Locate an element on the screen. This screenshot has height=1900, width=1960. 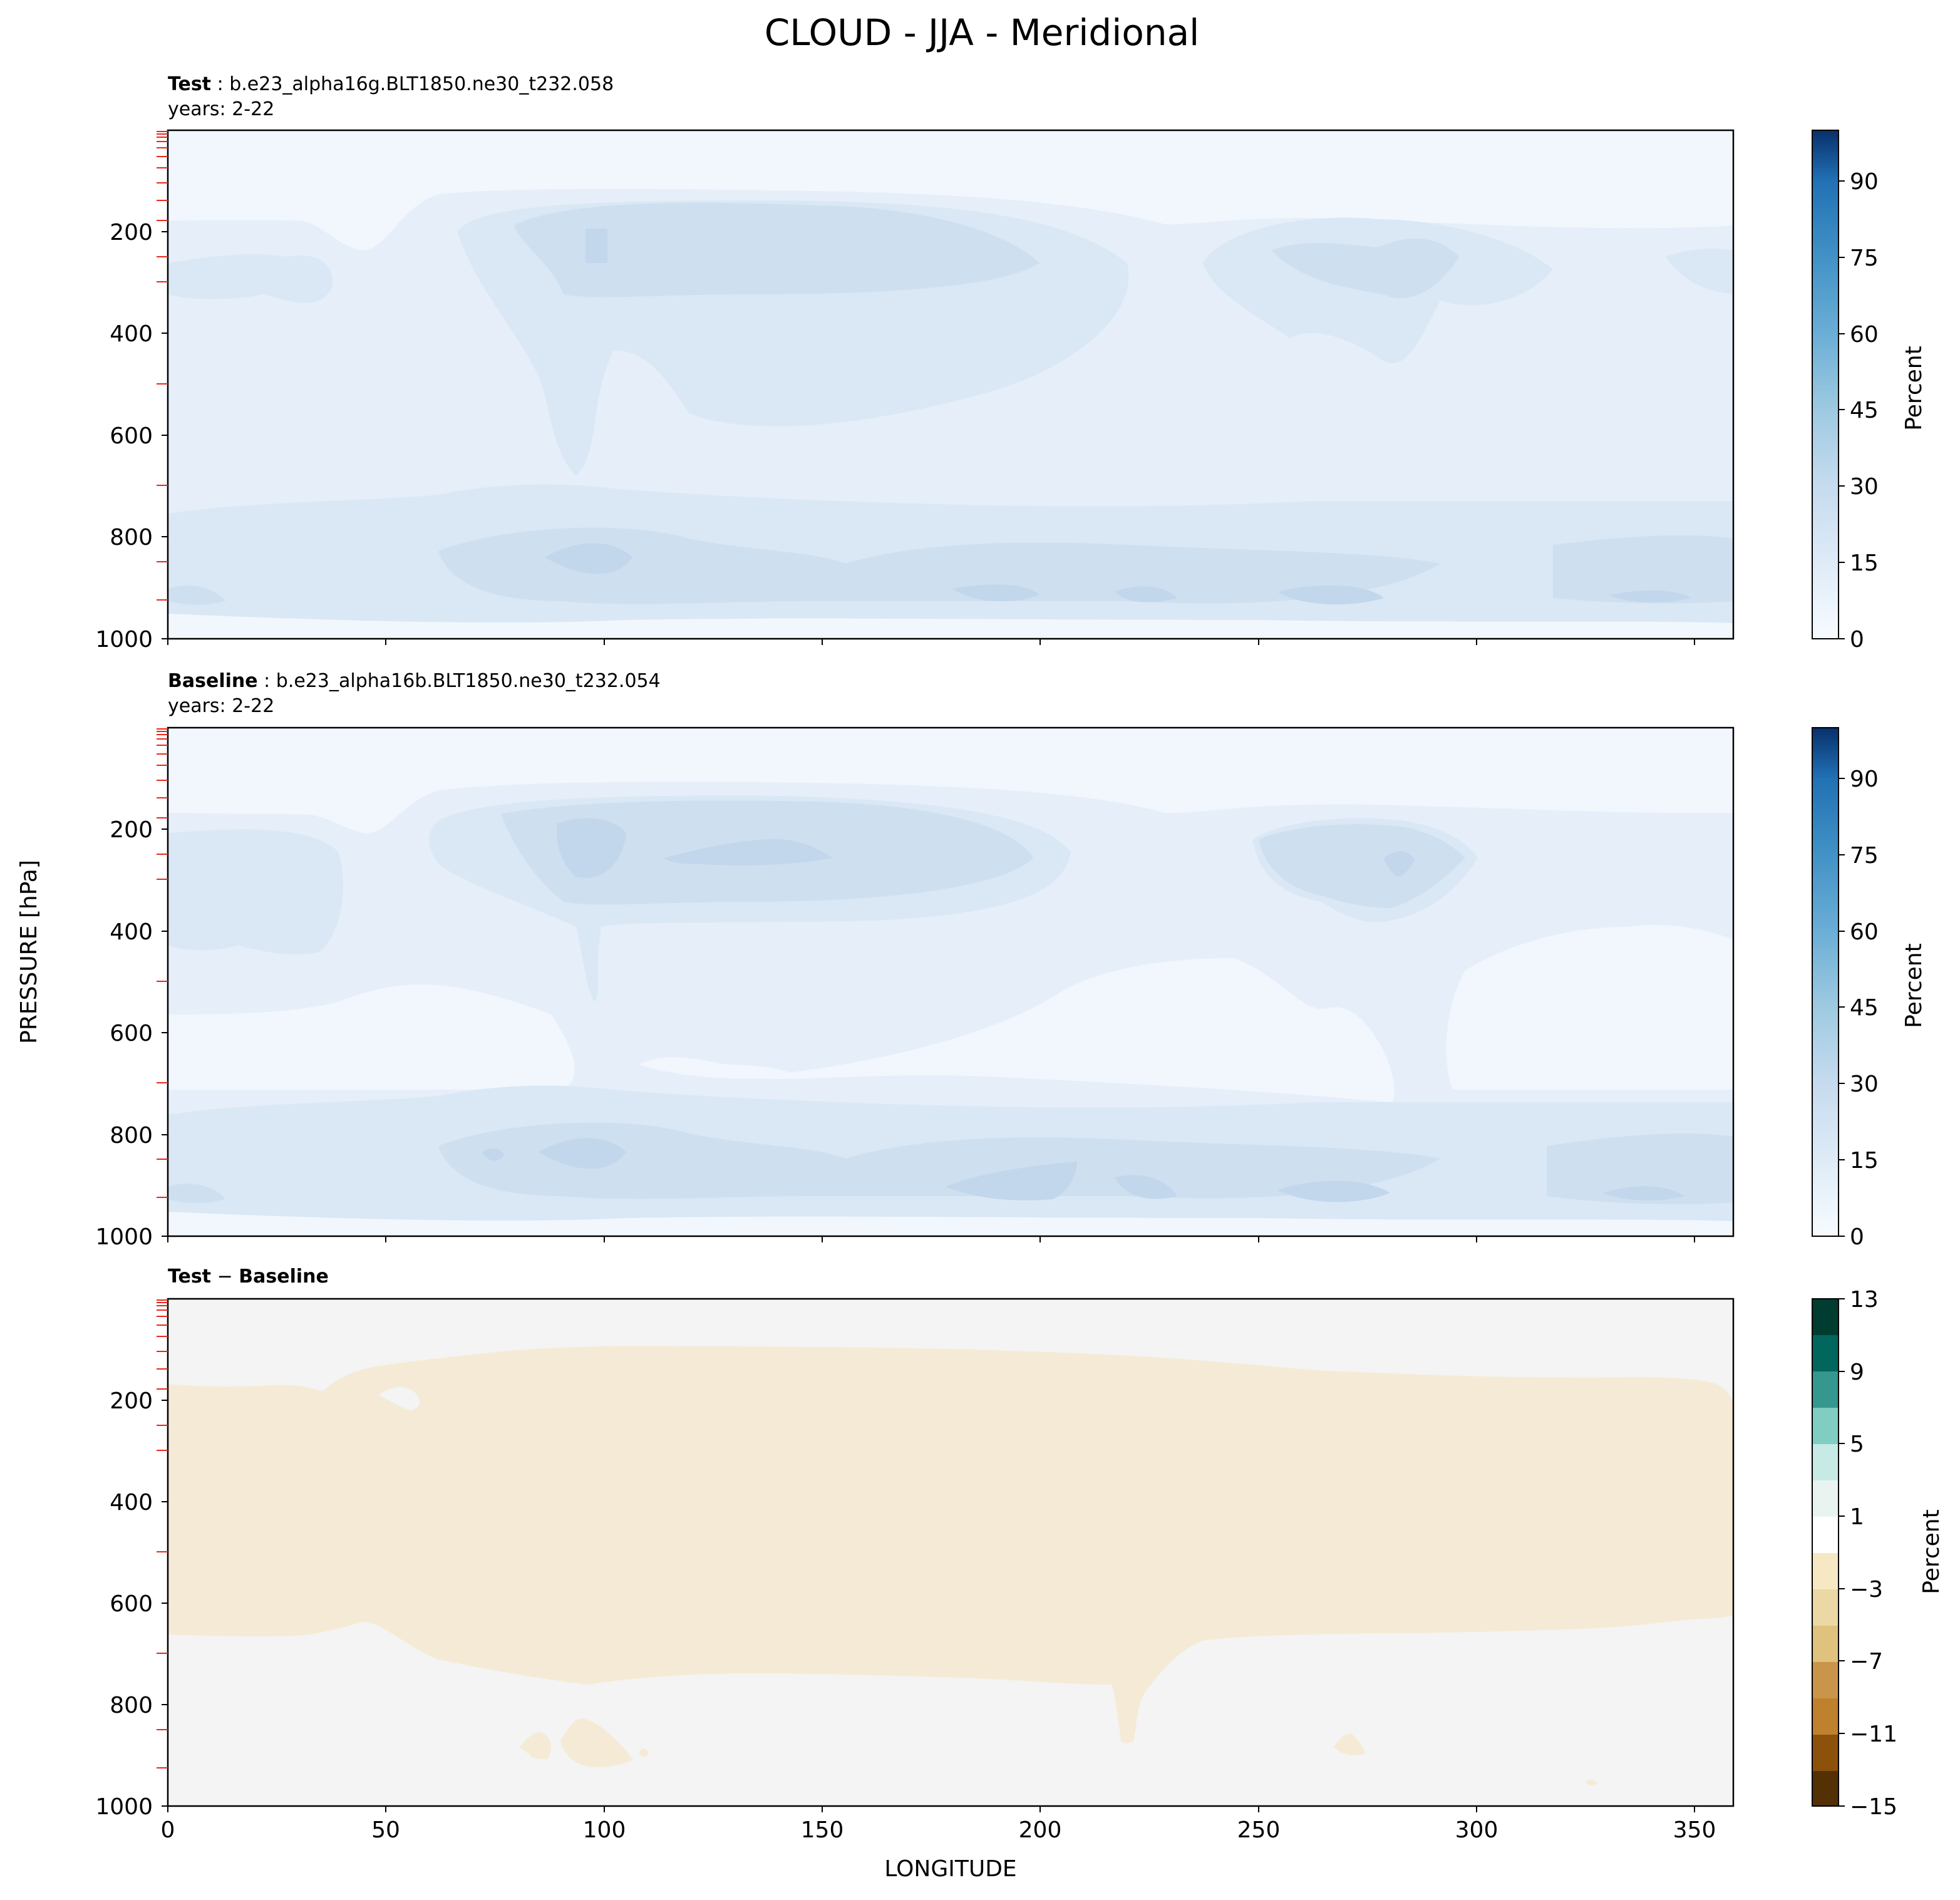
baseline-panel-years: years: 2-22 is located at coordinates (221, 706).